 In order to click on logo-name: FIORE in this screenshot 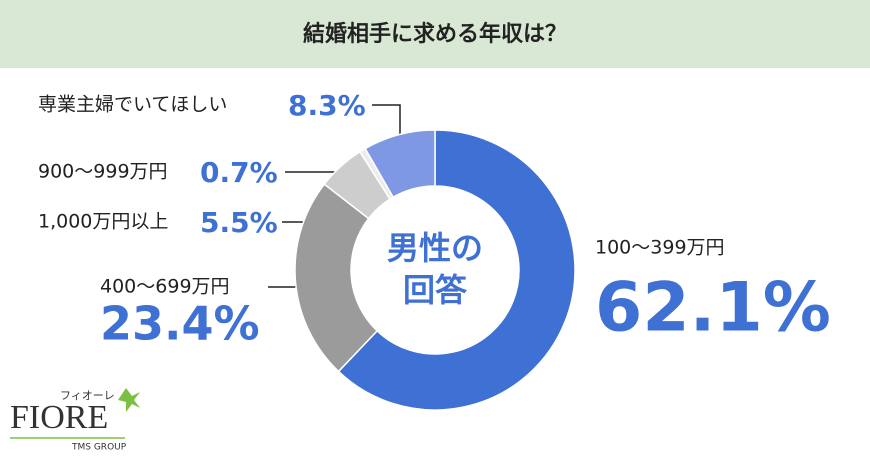, I will do `click(59, 417)`.